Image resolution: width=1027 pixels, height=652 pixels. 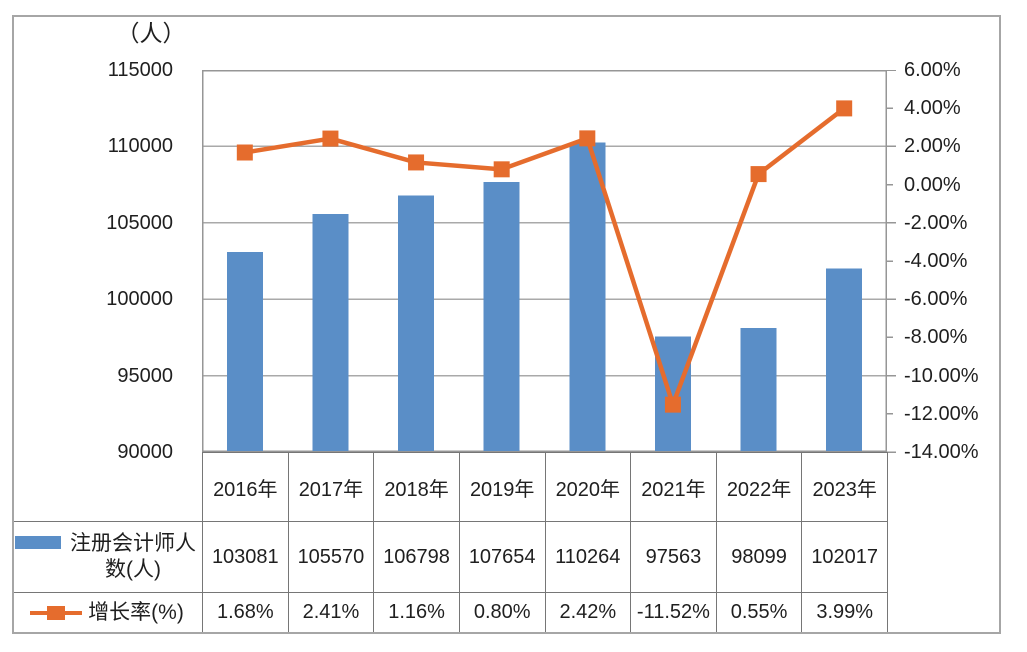 I want to click on year-header-cell: 2021年, so click(x=673, y=487).